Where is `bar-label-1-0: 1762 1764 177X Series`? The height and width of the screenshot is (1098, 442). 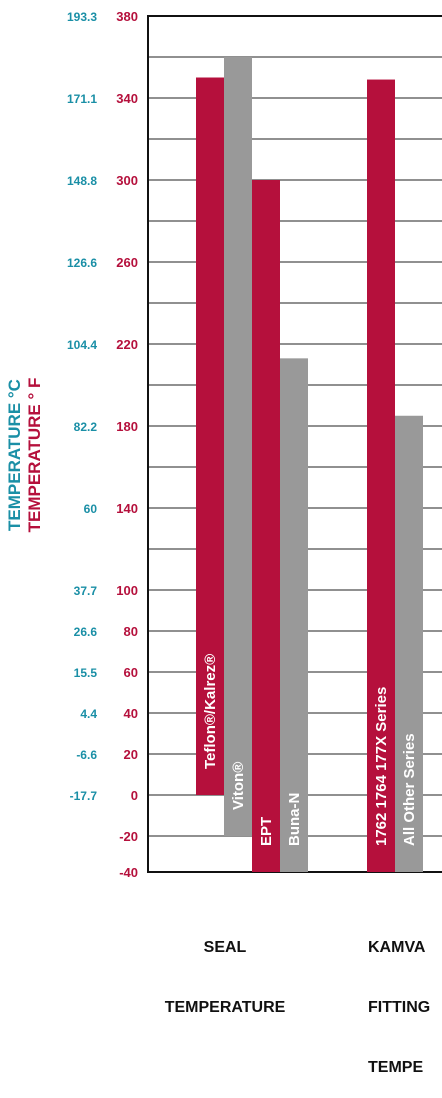 bar-label-1-0: 1762 1764 177X Series is located at coordinates (381, 766).